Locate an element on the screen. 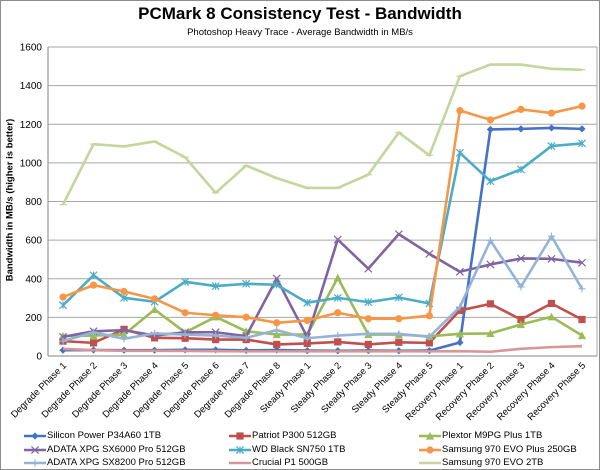 The width and height of the screenshot is (600, 470). legend-item: ADATA XPG SX6000 Pro 512GB is located at coordinates (105, 450).